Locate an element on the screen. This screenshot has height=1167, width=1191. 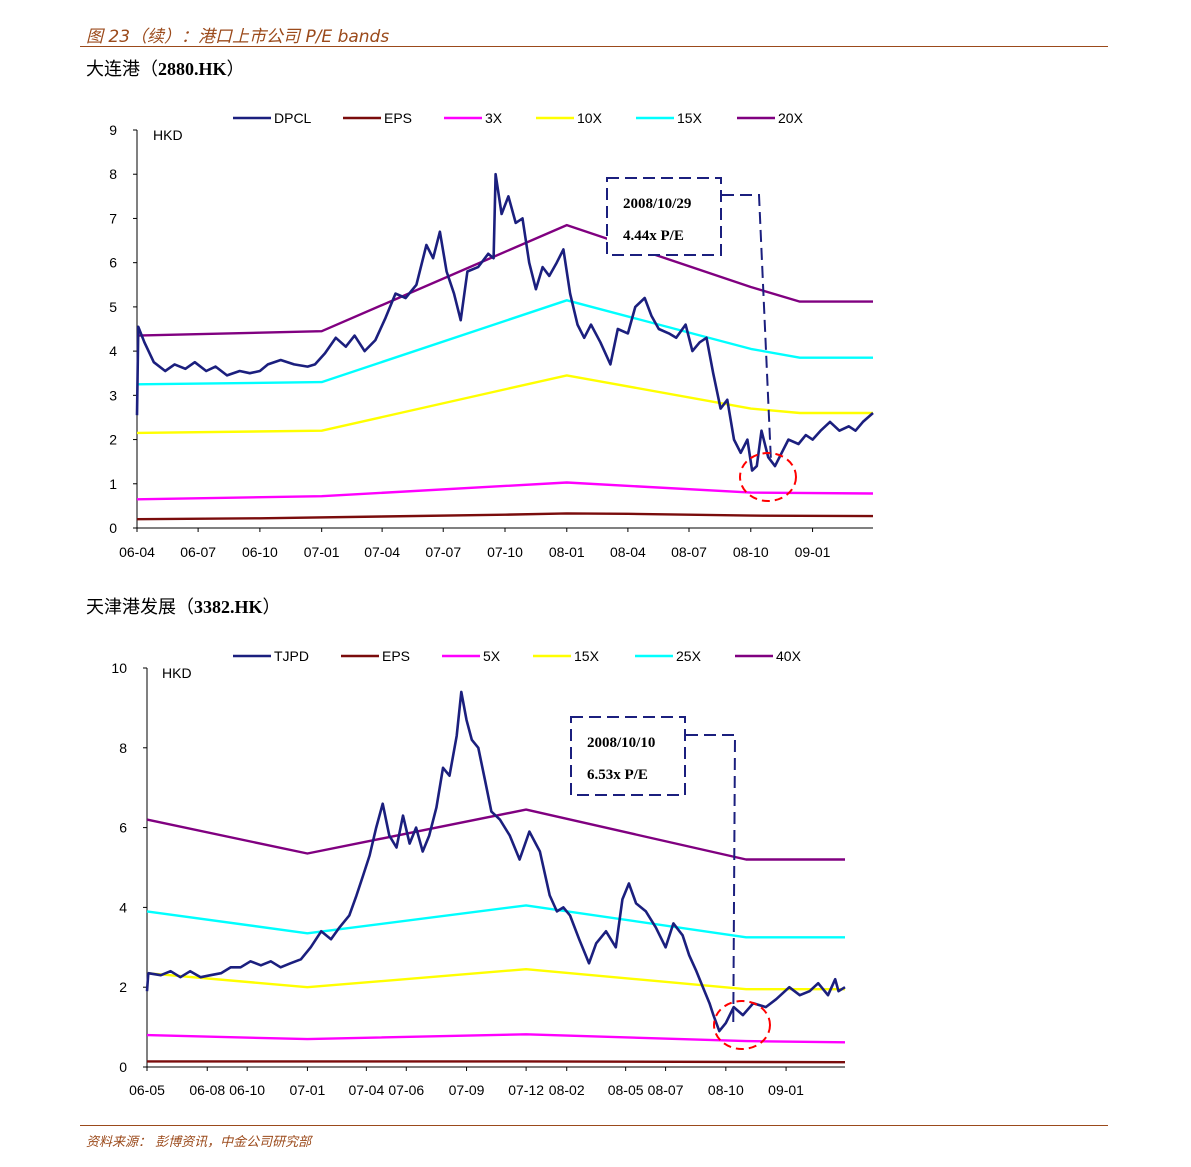
bottom-rule is located at coordinates (594, 1125).